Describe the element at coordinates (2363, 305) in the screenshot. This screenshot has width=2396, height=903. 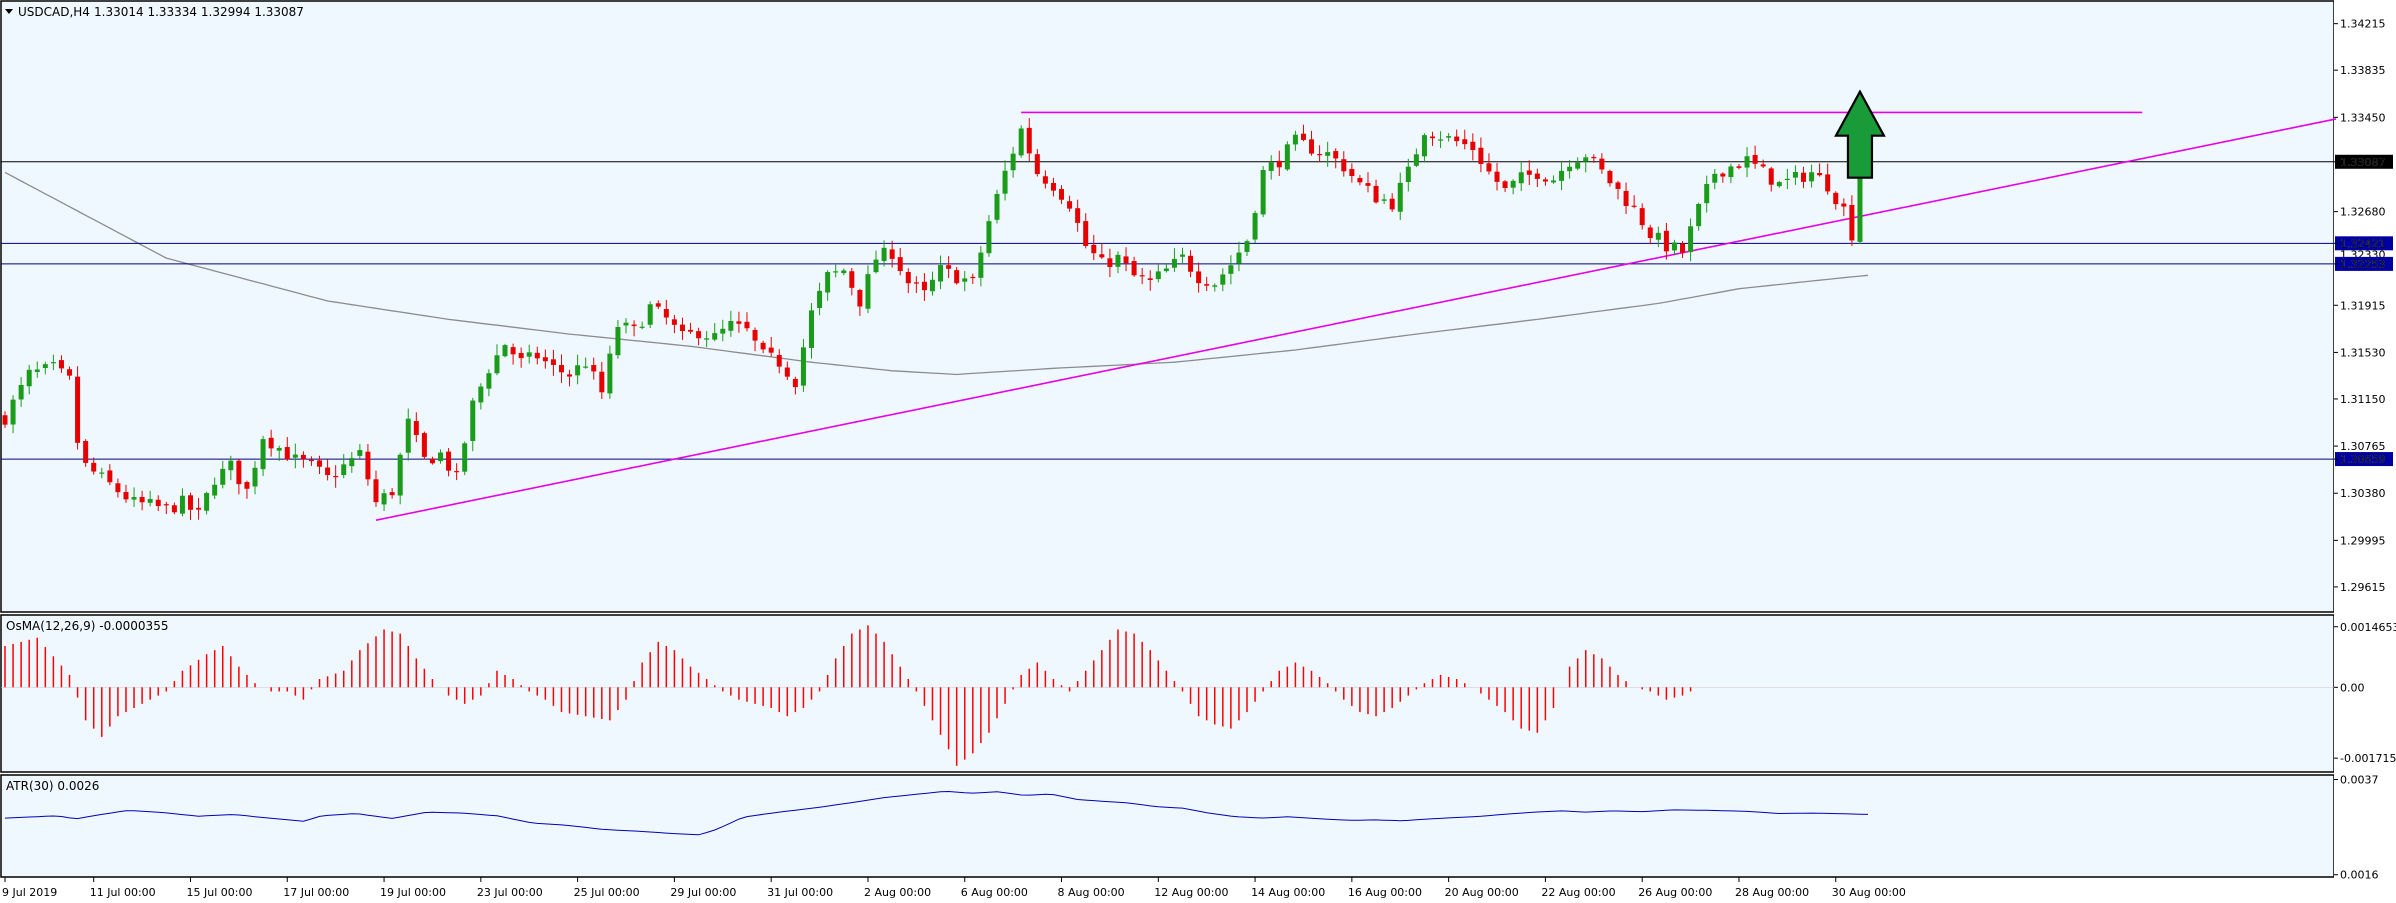
I see `price-tick-label: 1.31915` at that location.